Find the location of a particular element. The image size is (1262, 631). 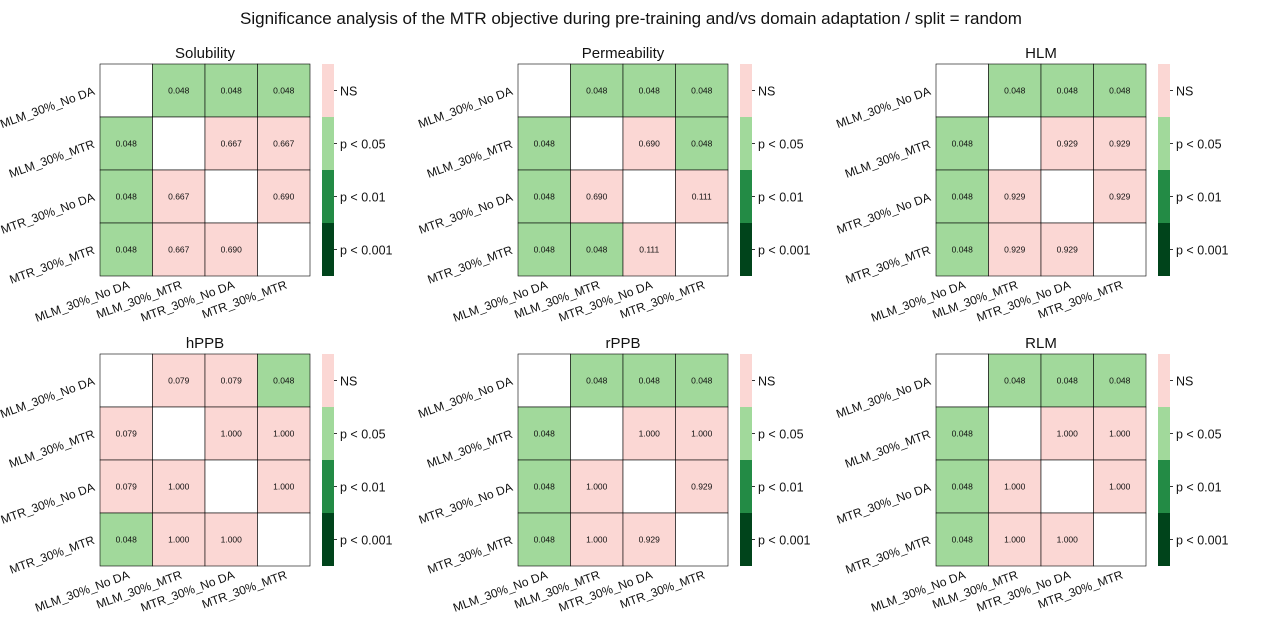

cell-value-label: 0.667 is located at coordinates (179, 250).